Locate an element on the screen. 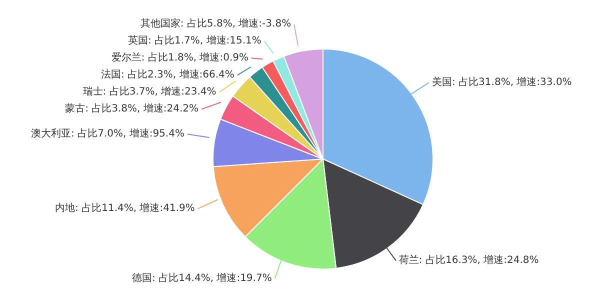 The height and width of the screenshot is (305, 600). slice-label: 荷兰: 占比16.3%, 增速:24.8% is located at coordinates (468, 260).